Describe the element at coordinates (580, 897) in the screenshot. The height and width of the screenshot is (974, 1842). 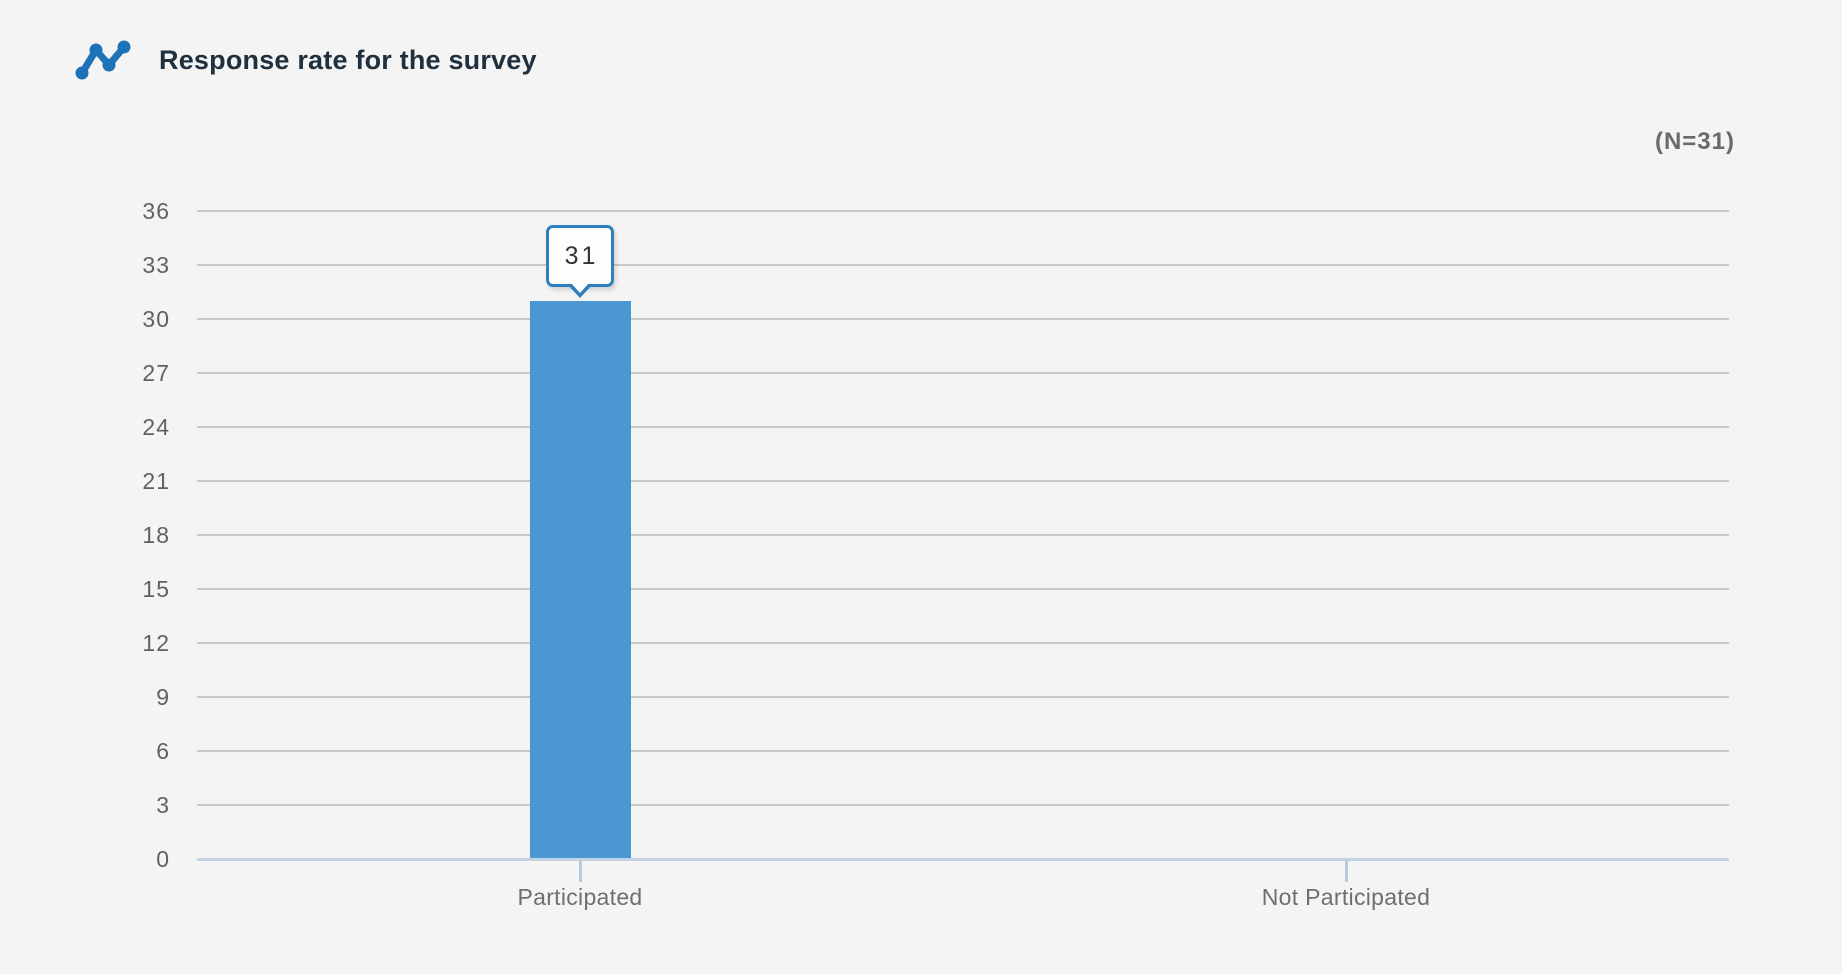
I see `x-axis-label-participated: Participated` at that location.